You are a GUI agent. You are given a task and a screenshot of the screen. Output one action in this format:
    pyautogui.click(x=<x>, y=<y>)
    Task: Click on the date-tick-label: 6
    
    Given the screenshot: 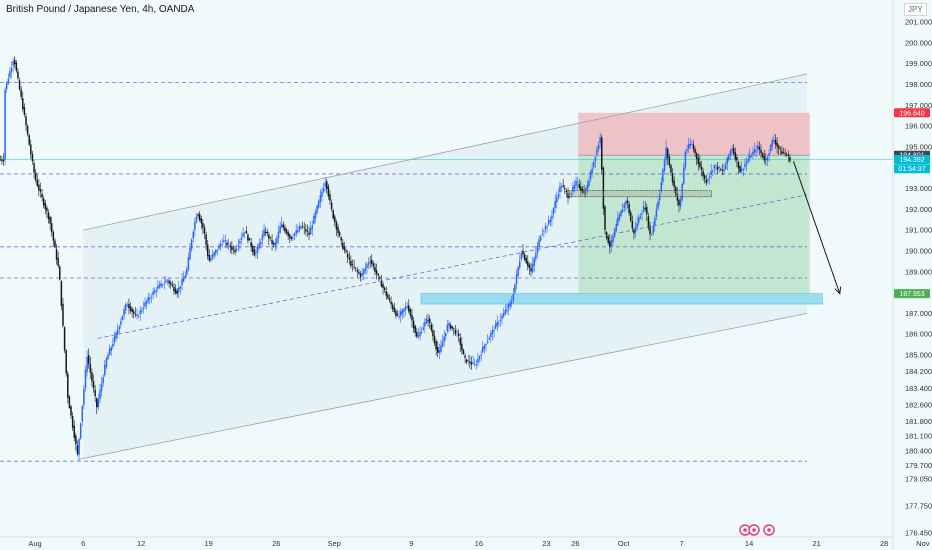 What is the action you would take?
    pyautogui.click(x=83, y=543)
    